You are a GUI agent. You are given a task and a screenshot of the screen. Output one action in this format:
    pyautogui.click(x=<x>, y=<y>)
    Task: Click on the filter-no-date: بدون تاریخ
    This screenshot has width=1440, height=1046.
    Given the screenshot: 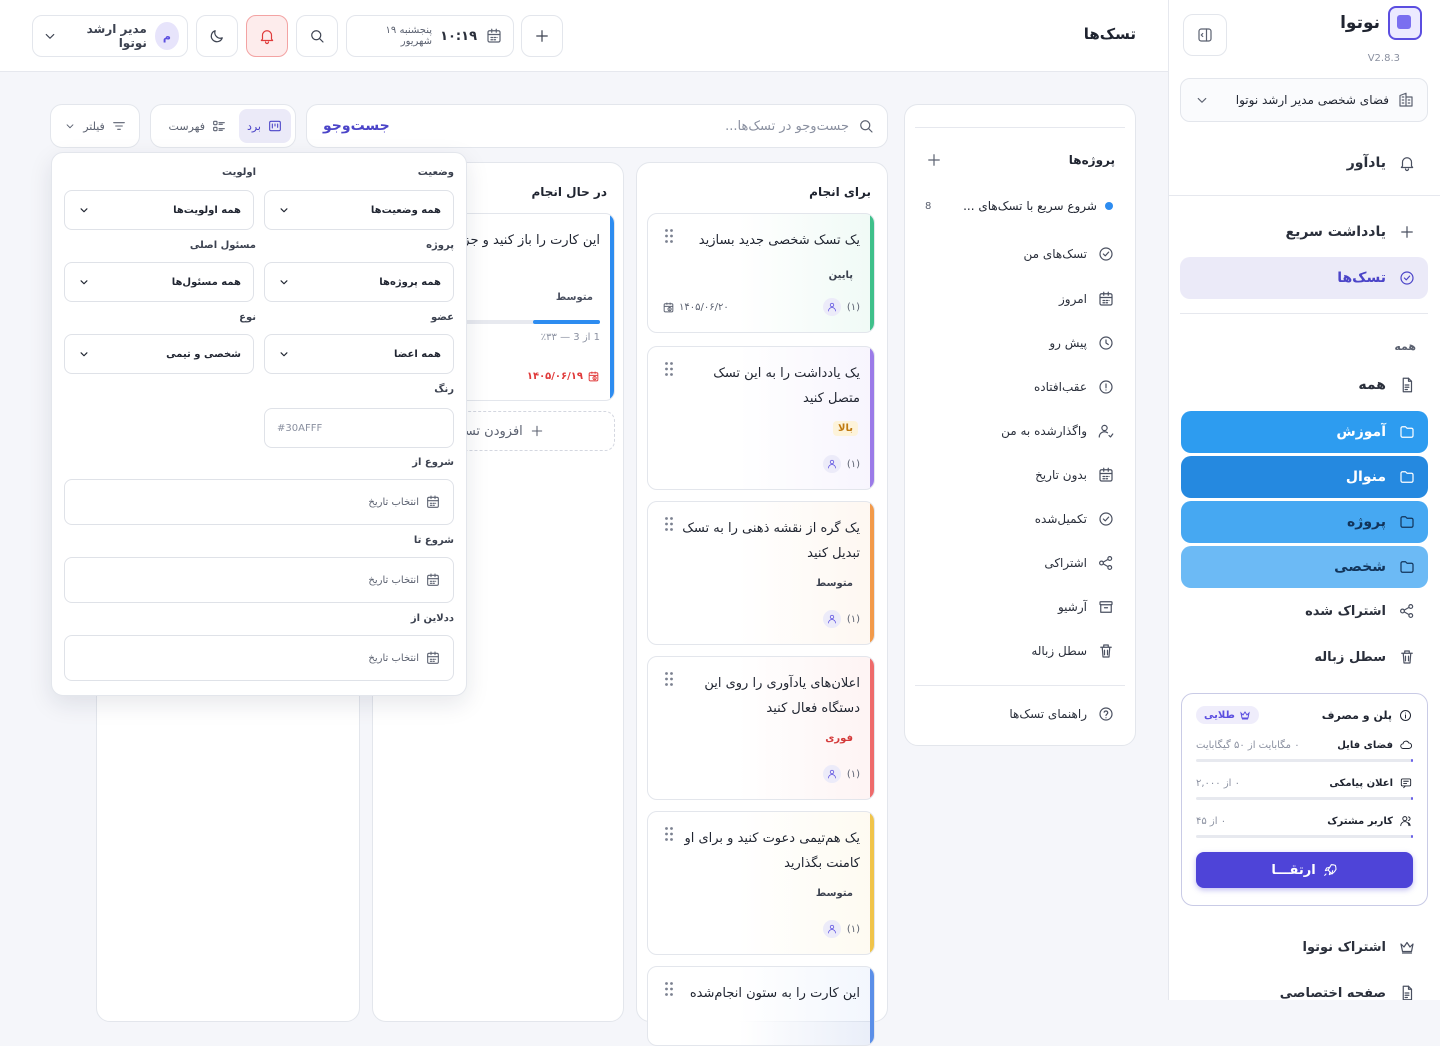 What is the action you would take?
    pyautogui.click(x=1075, y=475)
    